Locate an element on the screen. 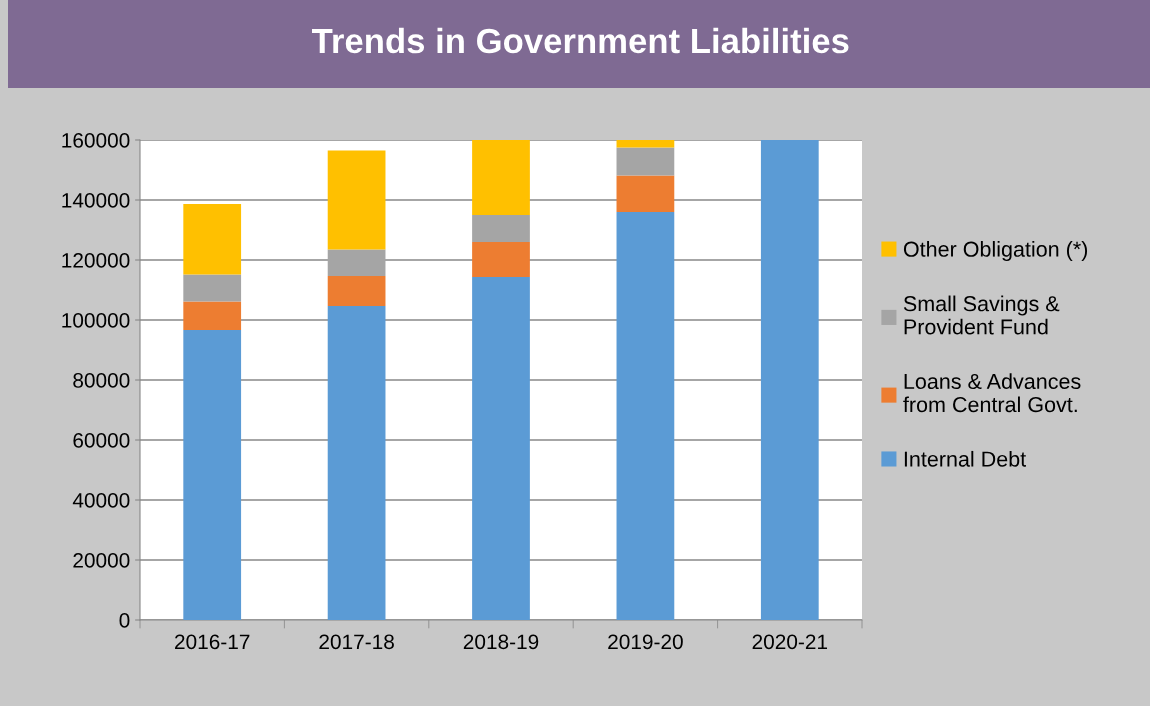 The image size is (1150, 706). y-tick-label: 60000 is located at coordinates (101, 440).